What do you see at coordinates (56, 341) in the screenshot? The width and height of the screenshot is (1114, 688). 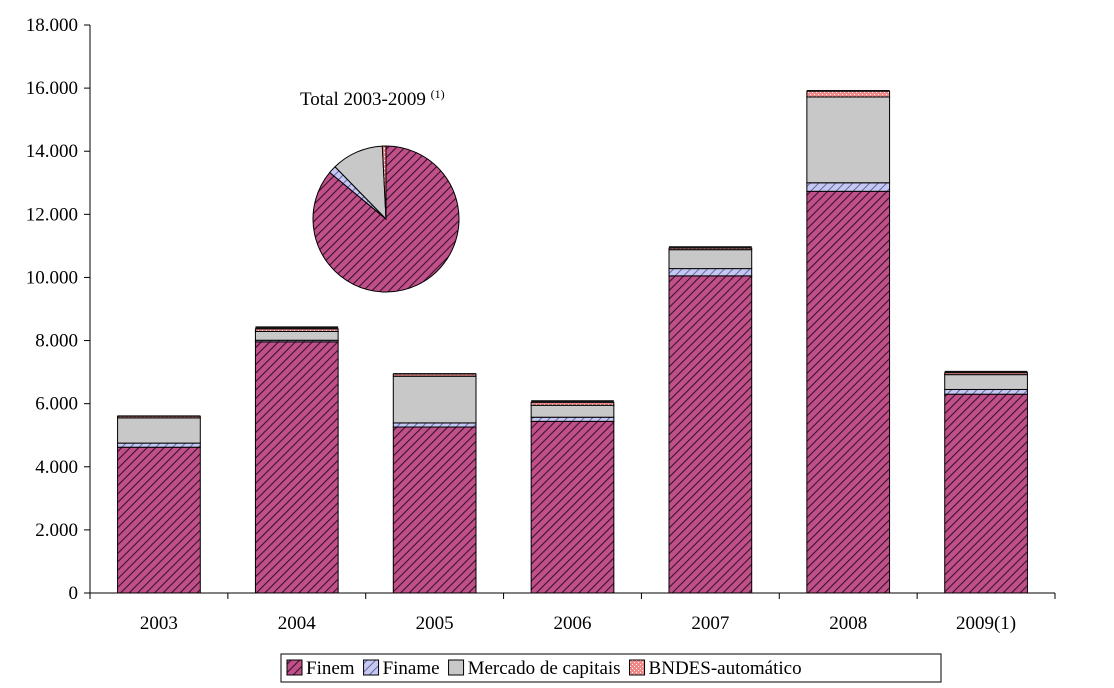 I see `y-tick-label: 8.000` at bounding box center [56, 341].